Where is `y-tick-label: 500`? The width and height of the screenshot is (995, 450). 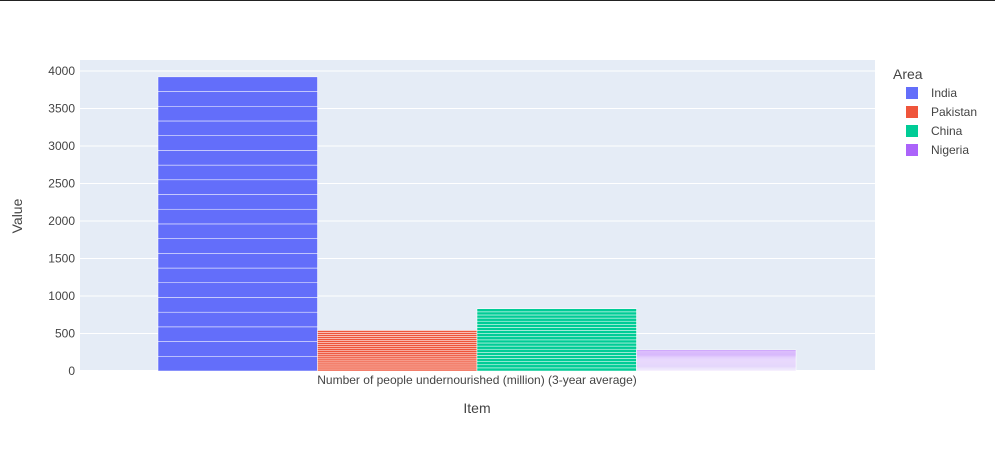
y-tick-label: 500 is located at coordinates (65, 334).